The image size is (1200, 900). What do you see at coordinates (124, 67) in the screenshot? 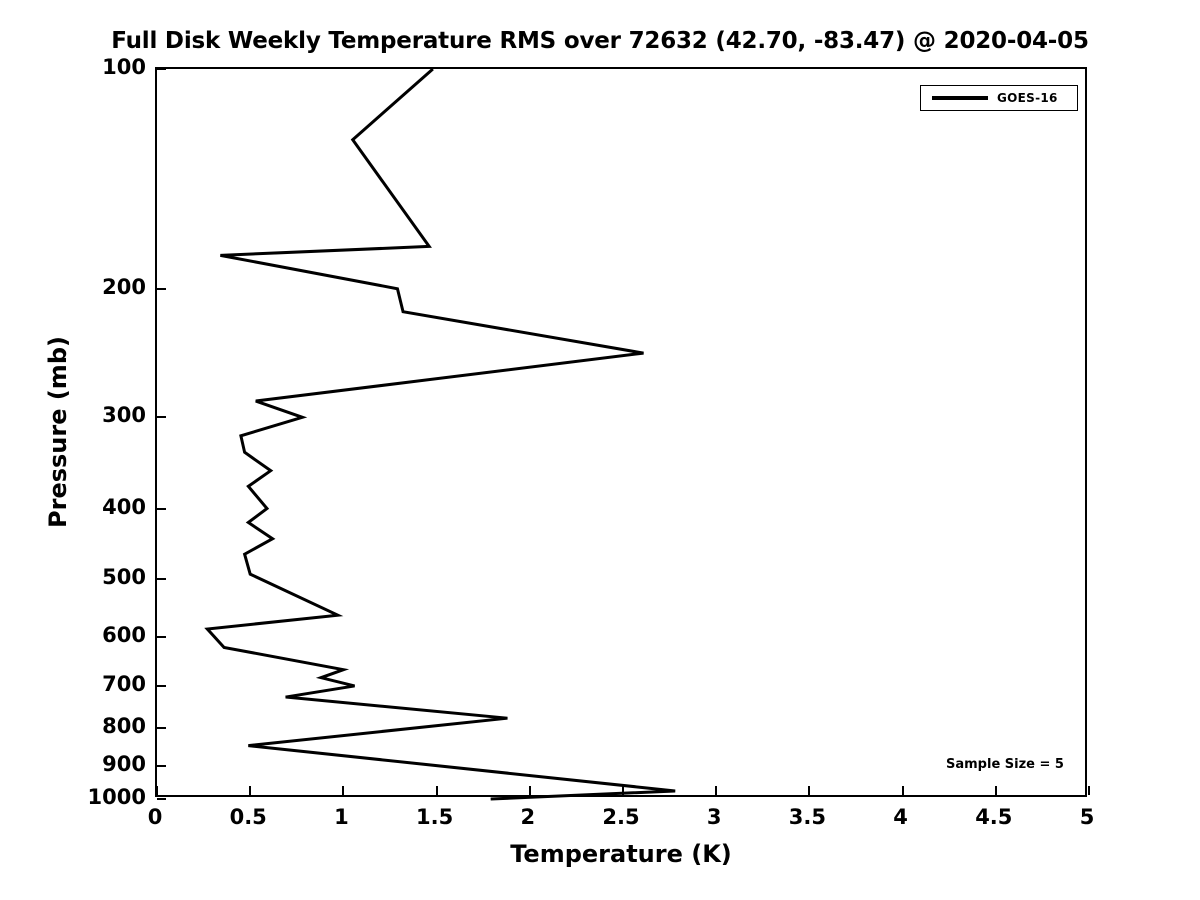
I see `y-tick-label: 100` at bounding box center [124, 67].